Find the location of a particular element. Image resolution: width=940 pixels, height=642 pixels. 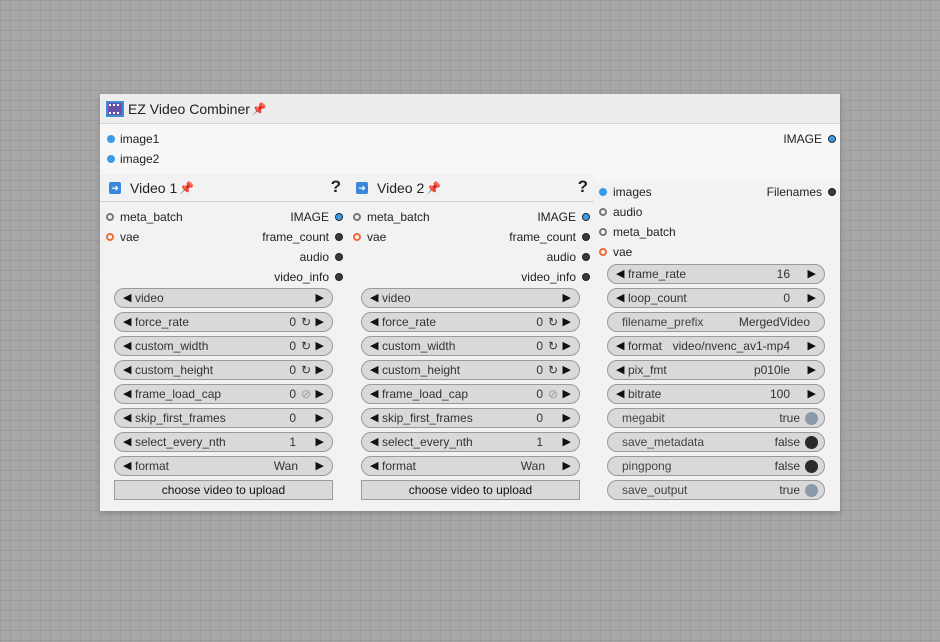

subnode-header: ➜ Video 2 📌 ? is located at coordinates (470, 188).